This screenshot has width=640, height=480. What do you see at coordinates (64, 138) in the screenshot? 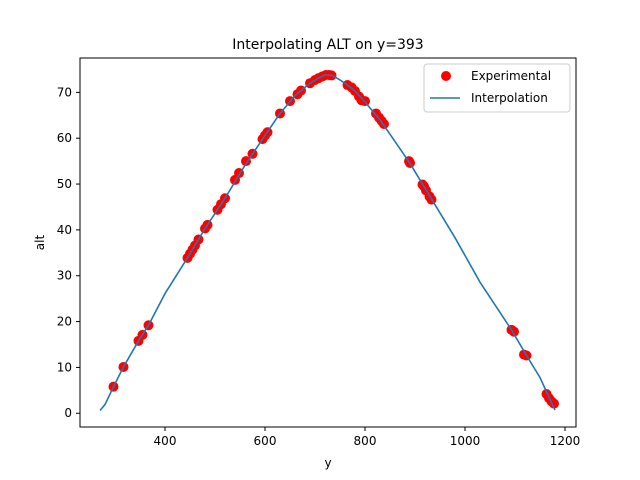
I see `y-tick-label: 60` at bounding box center [64, 138].